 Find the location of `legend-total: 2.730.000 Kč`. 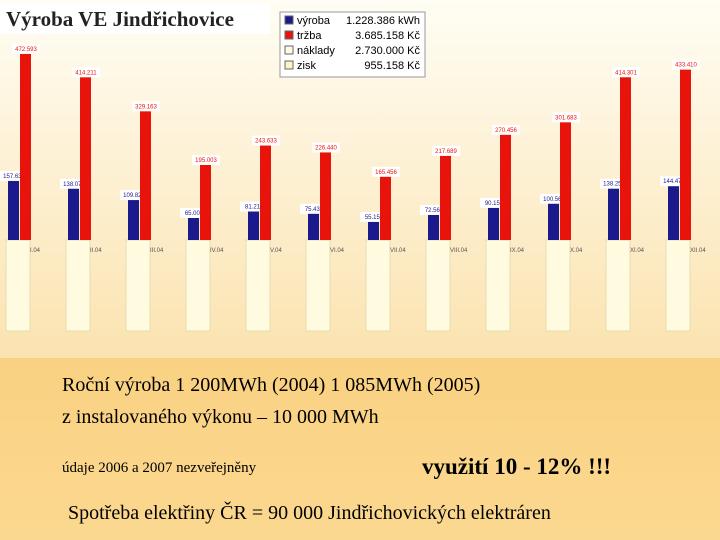

legend-total: 2.730.000 Kč is located at coordinates (387, 51).